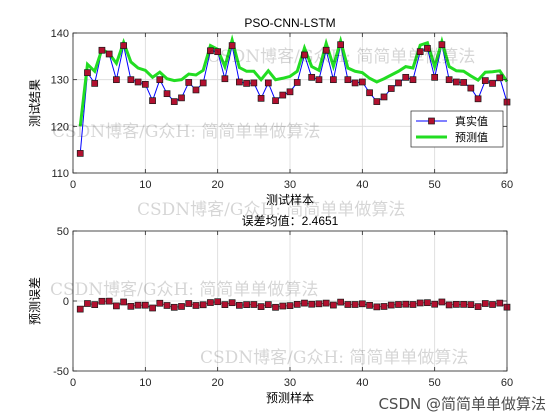  I want to click on y-axis-label: 测试结果, so click(34, 103).